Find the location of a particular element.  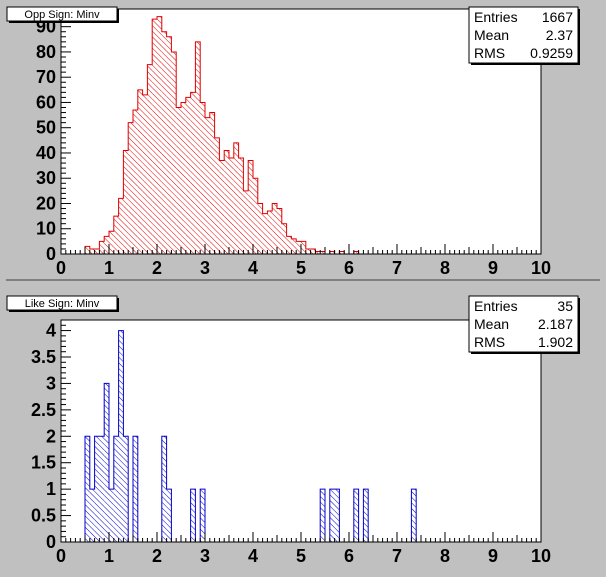

mean-value: 2.37 is located at coordinates (559, 35).